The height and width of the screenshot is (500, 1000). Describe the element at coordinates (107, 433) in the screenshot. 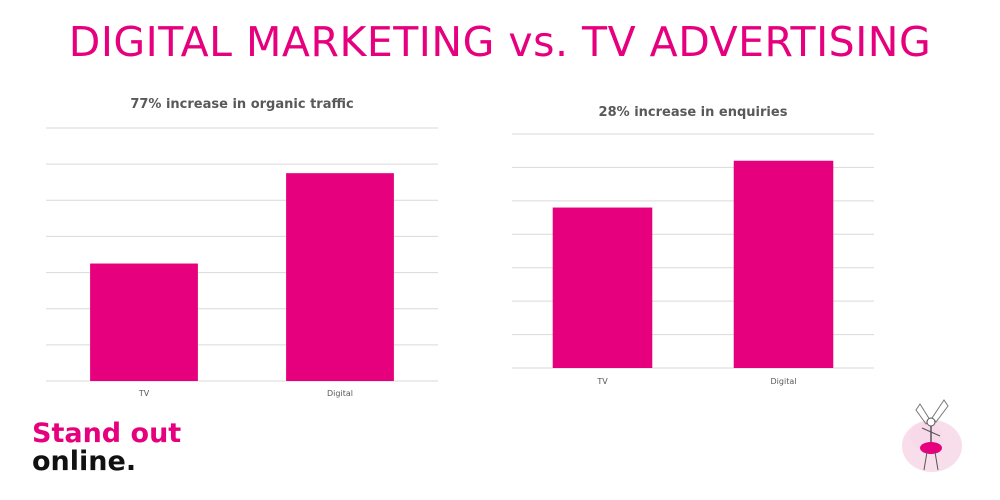

I see `brand-line-1: Stand out` at that location.